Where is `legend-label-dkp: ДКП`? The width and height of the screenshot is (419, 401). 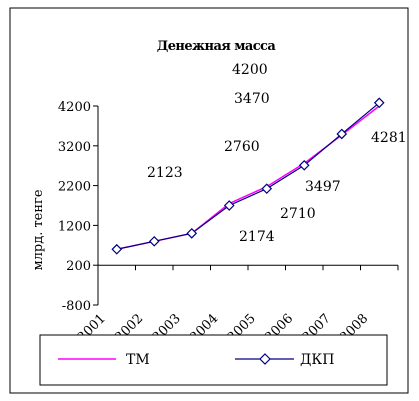
legend-label-dkp: ДКП is located at coordinates (317, 360).